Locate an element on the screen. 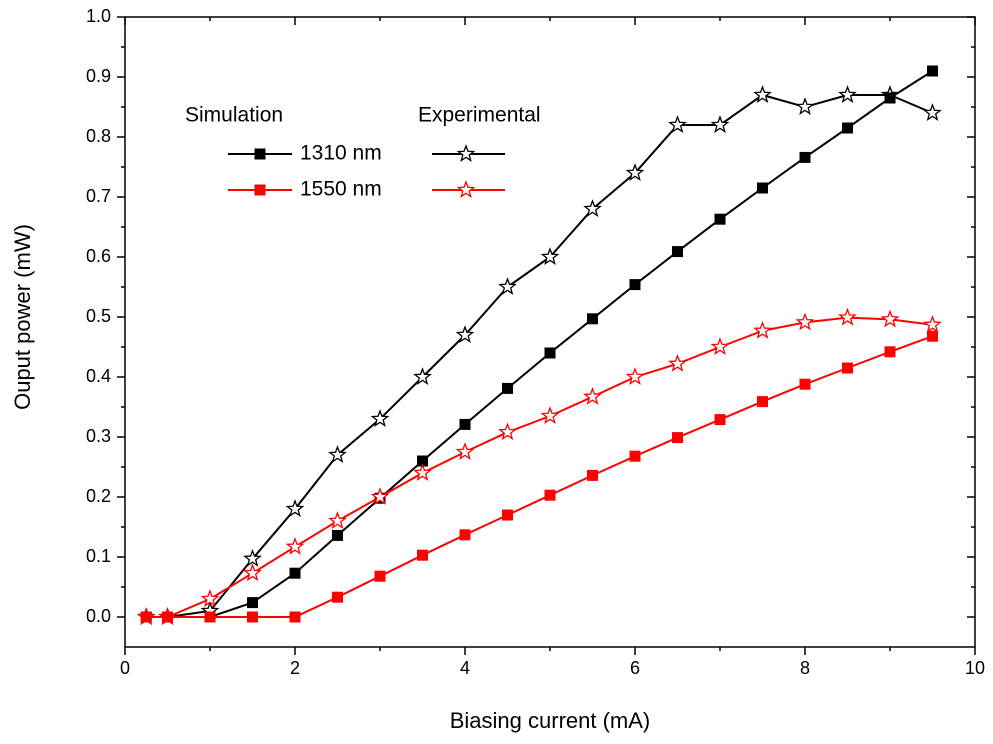  legend-label: 1310 nm is located at coordinates (341, 153).